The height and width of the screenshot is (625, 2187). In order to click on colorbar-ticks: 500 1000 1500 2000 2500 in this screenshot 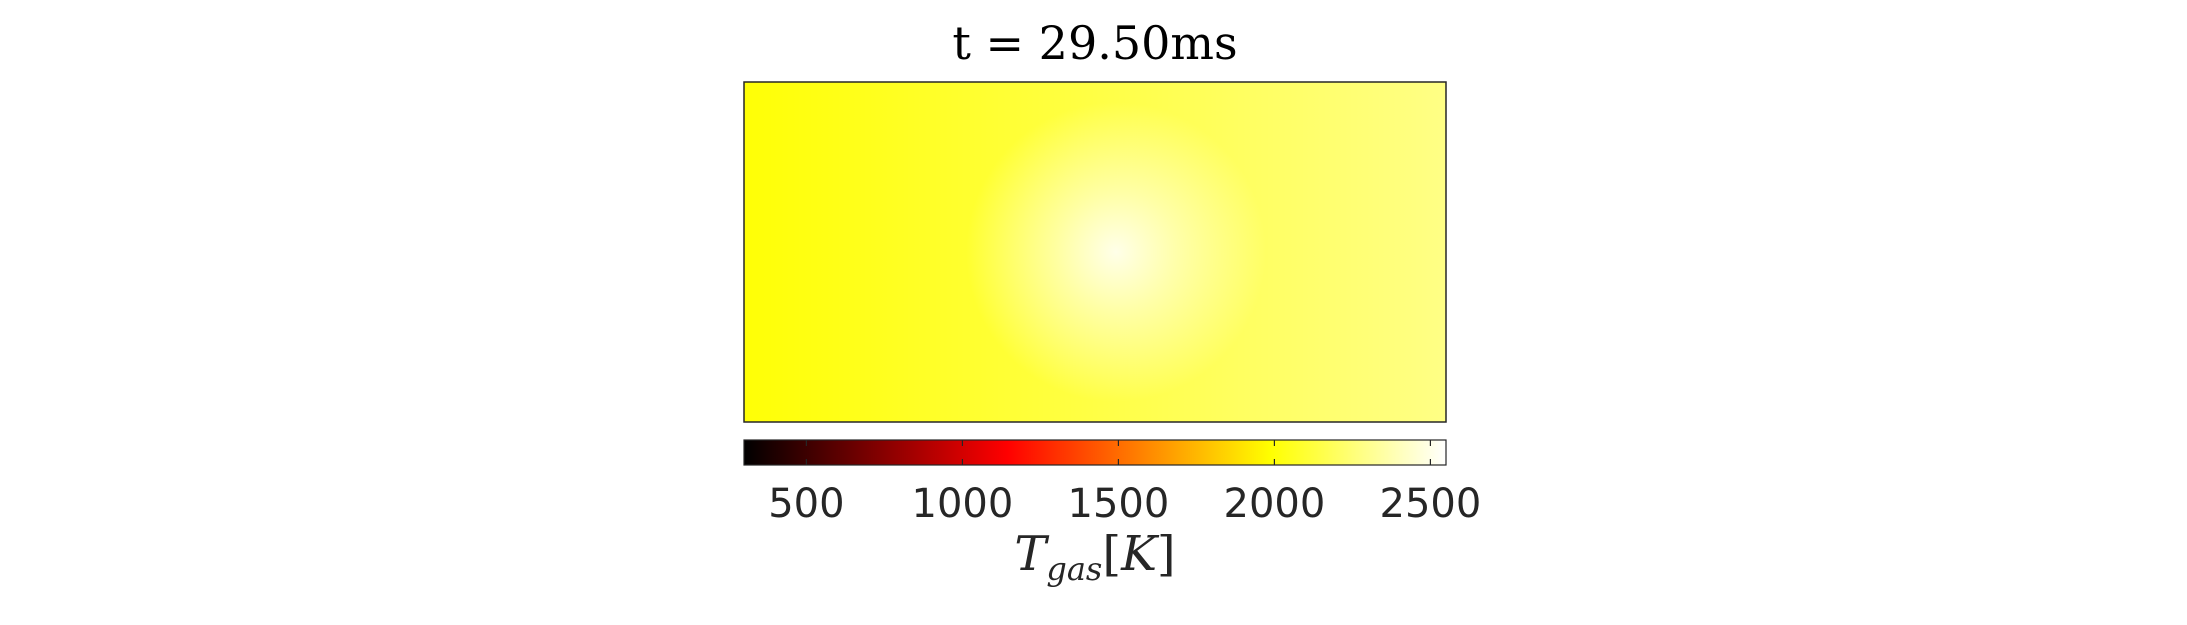, I will do `click(1124, 483)`.